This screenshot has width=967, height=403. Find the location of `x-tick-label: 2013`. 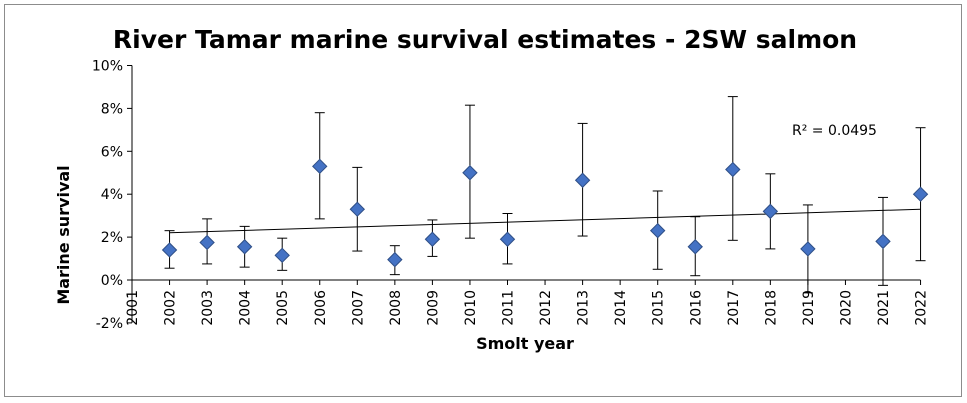

x-tick-label: 2013 is located at coordinates (584, 308).